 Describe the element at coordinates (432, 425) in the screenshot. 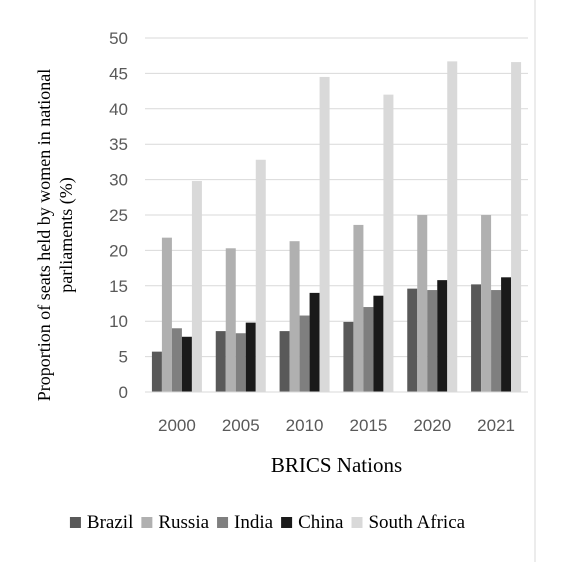

I see `x-tick-label: 2020` at that location.